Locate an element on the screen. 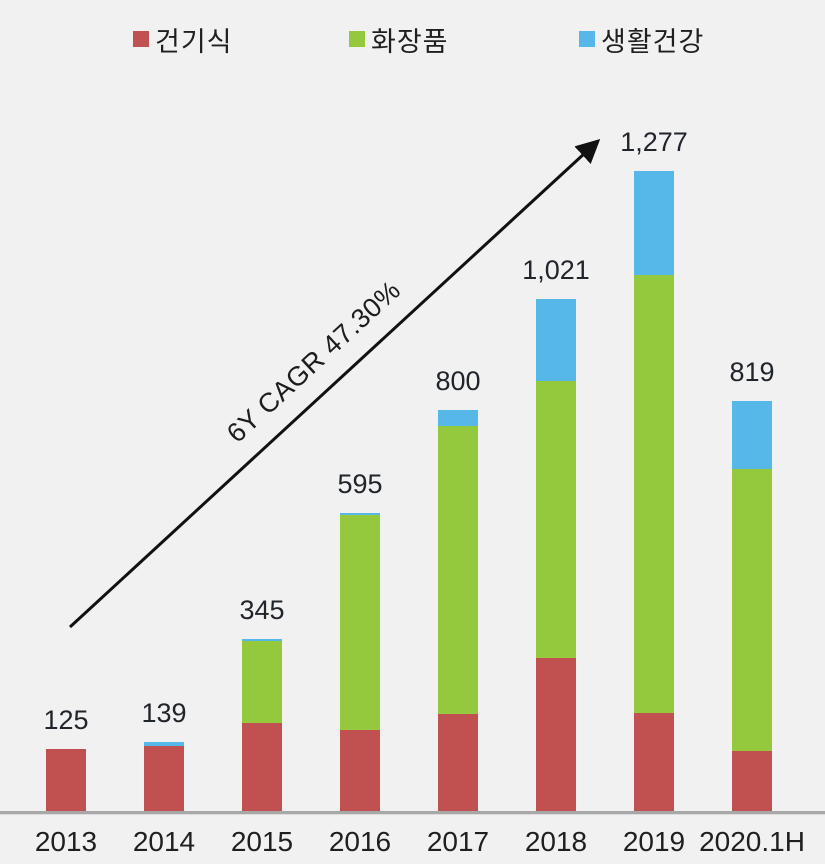 The width and height of the screenshot is (825, 864). bar-total-label: 125 is located at coordinates (66, 720).